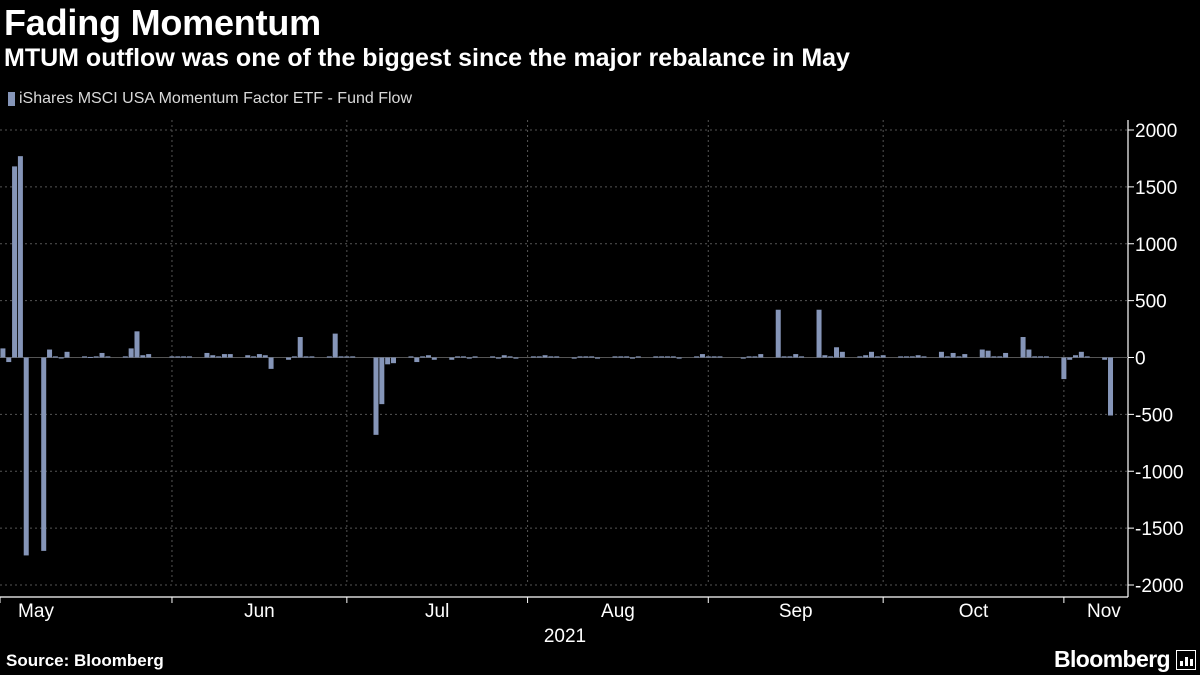 Image resolution: width=1200 pixels, height=675 pixels. Describe the element at coordinates (796, 611) in the screenshot. I see `x-tick-label: Sep` at that location.